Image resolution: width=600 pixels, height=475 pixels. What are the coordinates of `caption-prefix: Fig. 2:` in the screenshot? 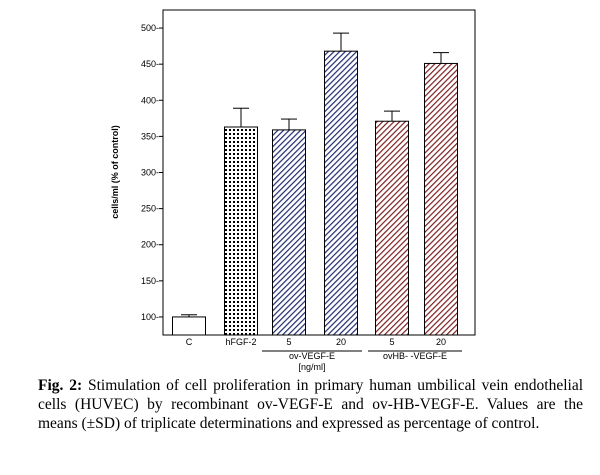 It's located at (60, 385).